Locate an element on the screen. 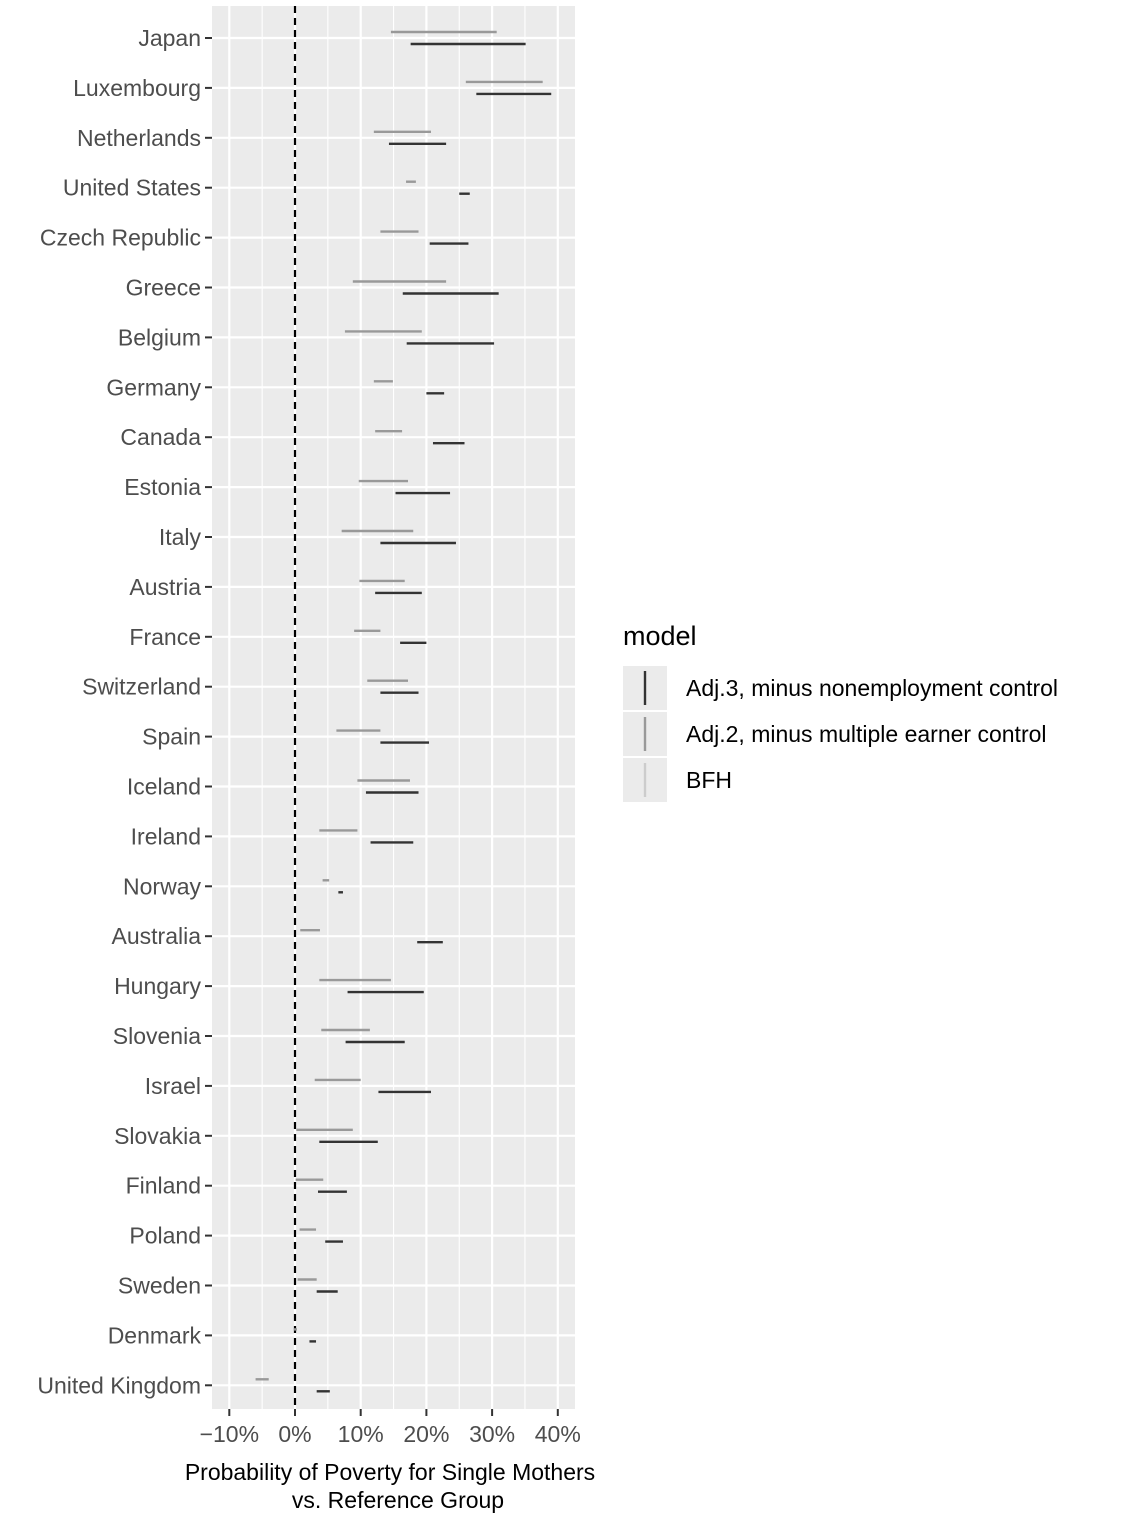 The image size is (1122, 1518). y-tick-label: Switzerland is located at coordinates (141, 687).